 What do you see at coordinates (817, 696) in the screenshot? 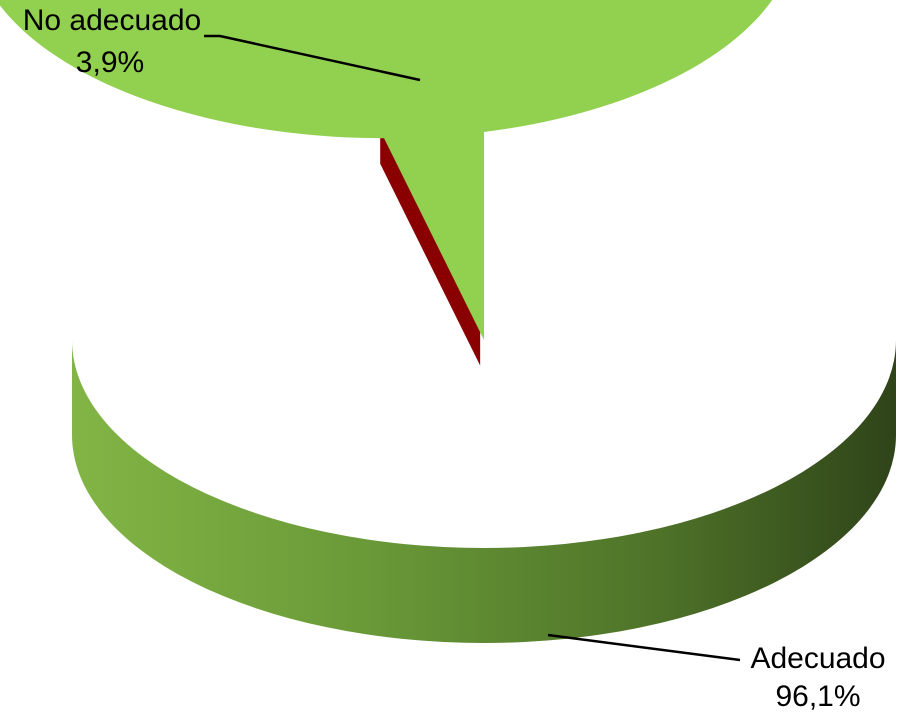
I see `label-adecuado-value: 96,1%` at bounding box center [817, 696].